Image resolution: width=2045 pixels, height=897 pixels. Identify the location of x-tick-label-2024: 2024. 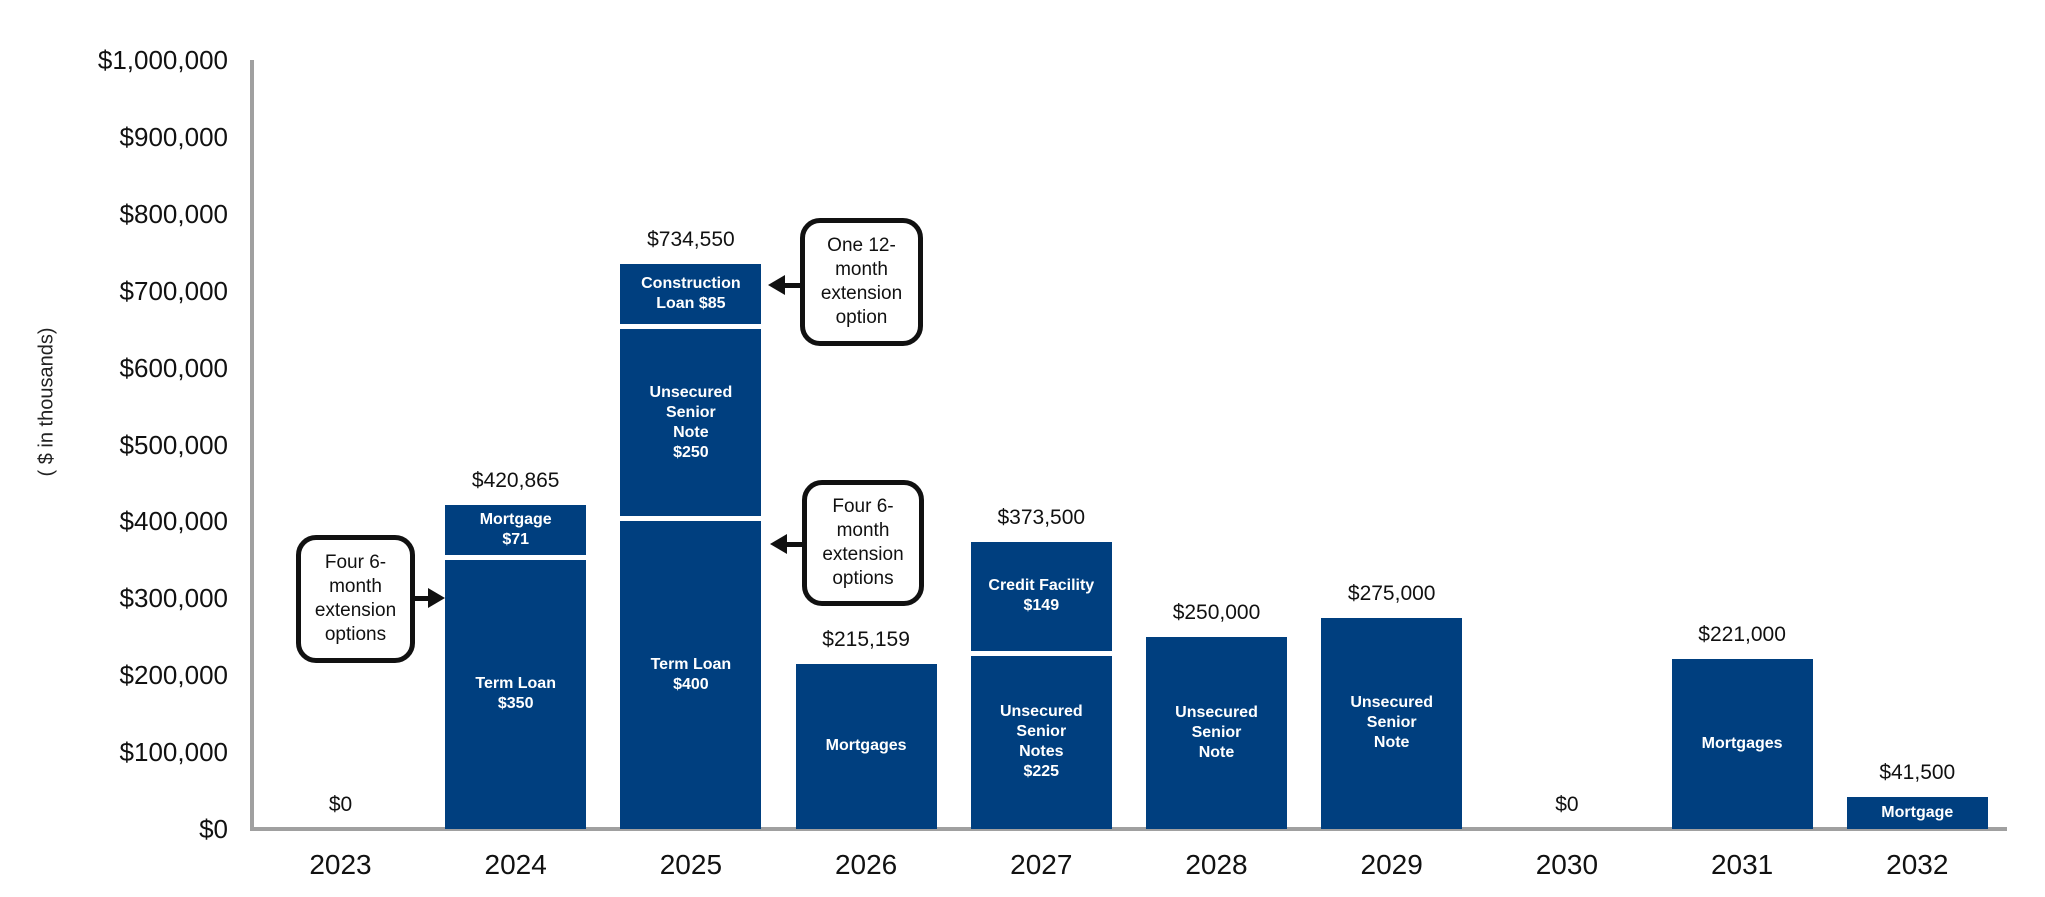
(515, 864).